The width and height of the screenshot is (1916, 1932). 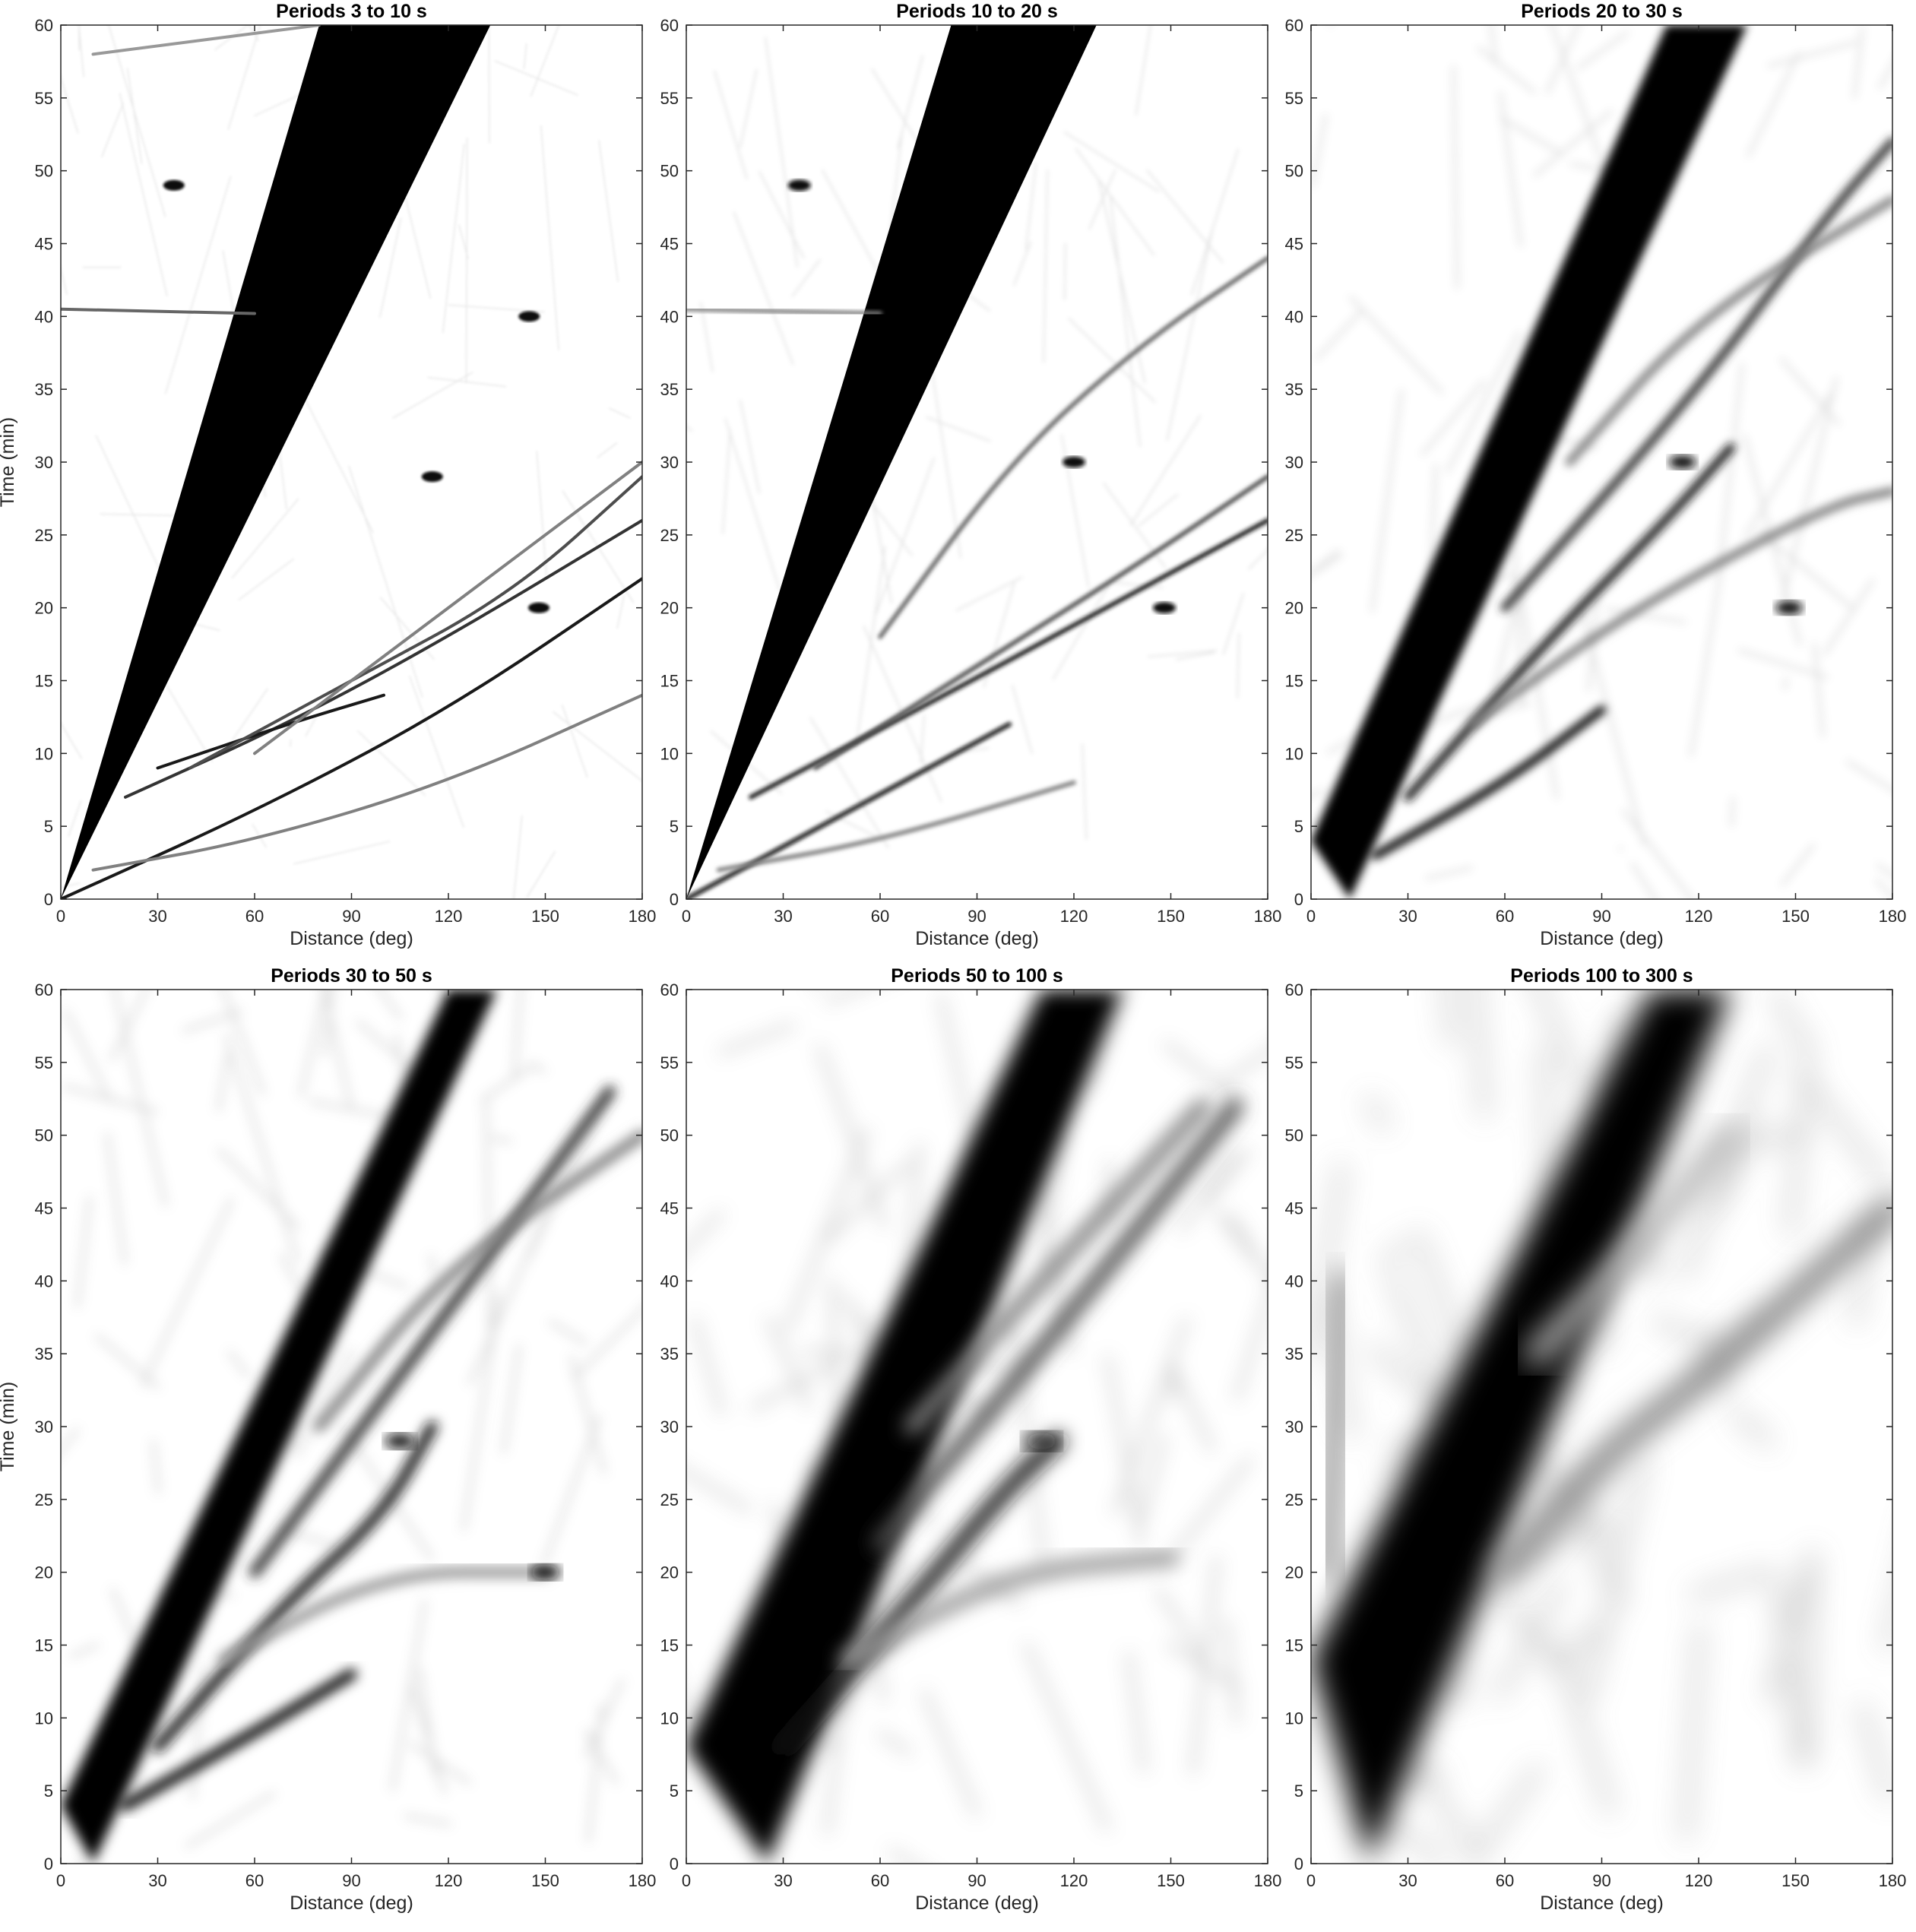 I want to click on y-tick-label: 55, so click(x=44, y=1062).